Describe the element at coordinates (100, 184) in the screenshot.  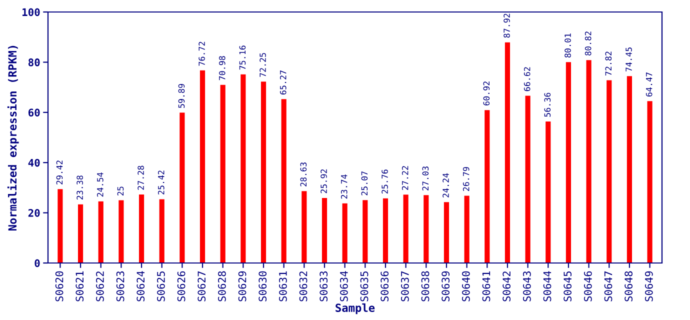
I see `data-label: 24.54` at that location.